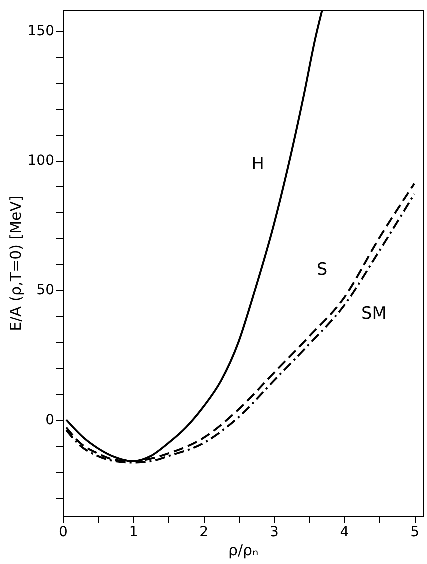  Describe the element at coordinates (50, 420) in the screenshot. I see `y-tick-label: 0` at that location.